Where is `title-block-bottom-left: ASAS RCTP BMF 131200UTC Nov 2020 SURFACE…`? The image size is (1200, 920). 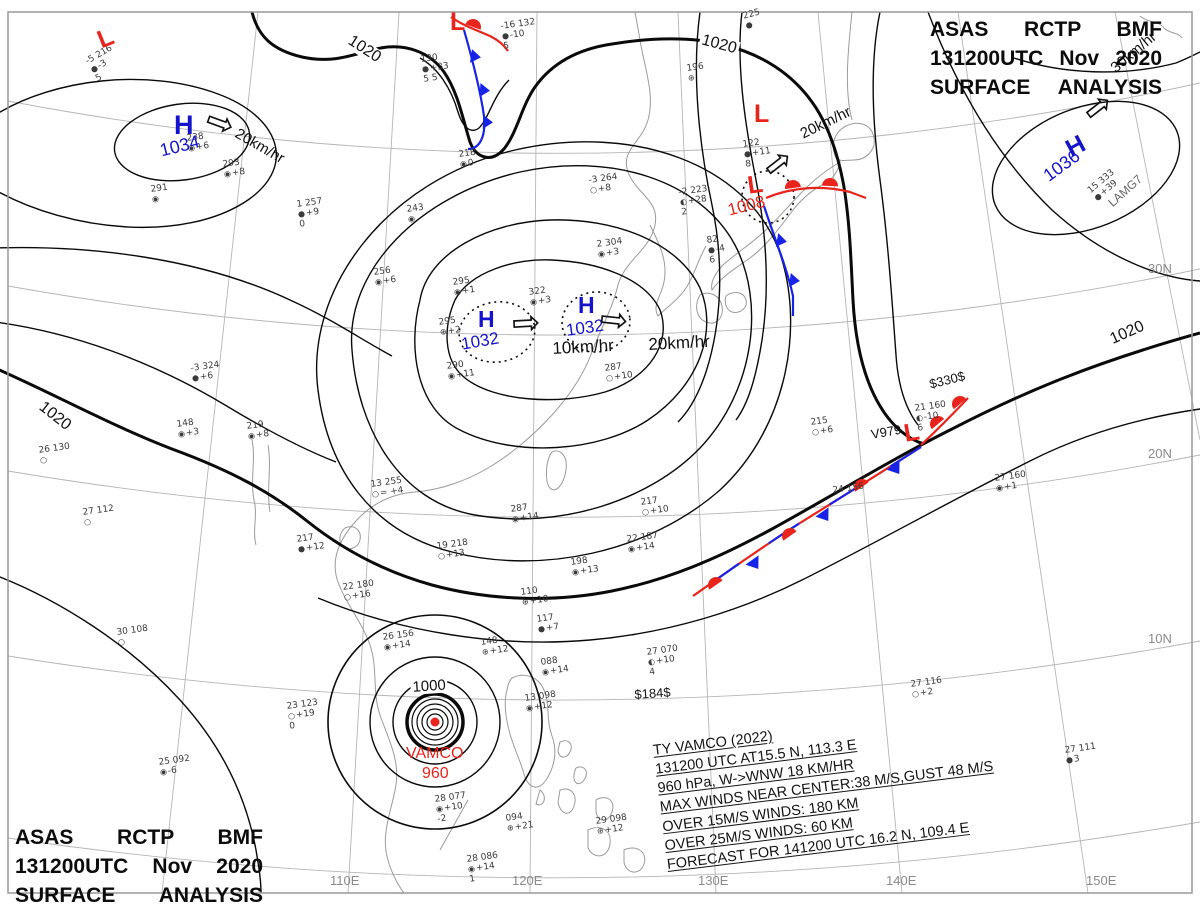 title-block-bottom-left: ASAS RCTP BMF 131200UTC Nov 2020 SURFACE… is located at coordinates (139, 867).